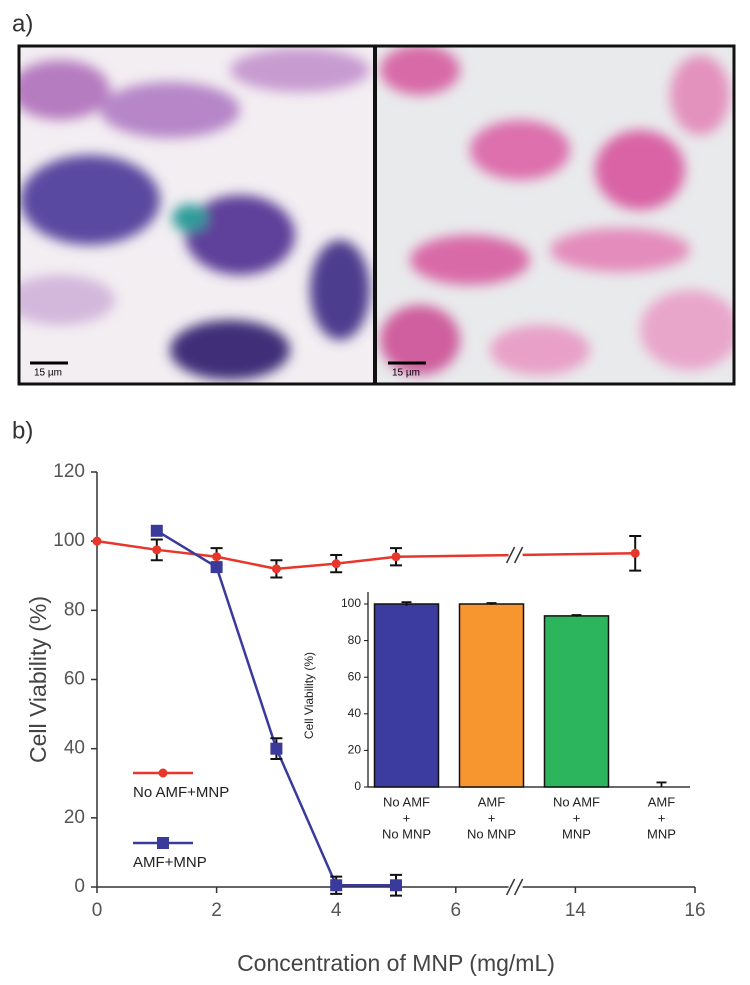 This screenshot has height=985, width=750. Describe the element at coordinates (170, 862) in the screenshot. I see `legend-label: AMF+MNP` at that location.